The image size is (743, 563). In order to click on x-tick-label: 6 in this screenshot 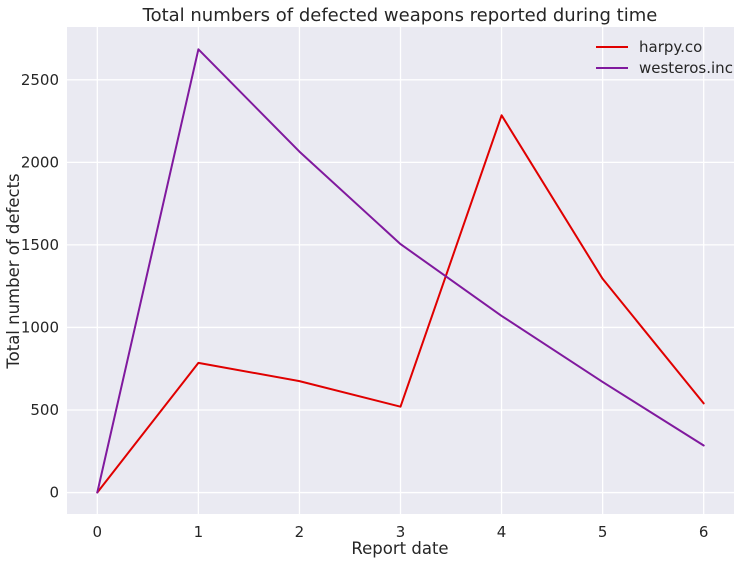, I will do `click(704, 532)`.